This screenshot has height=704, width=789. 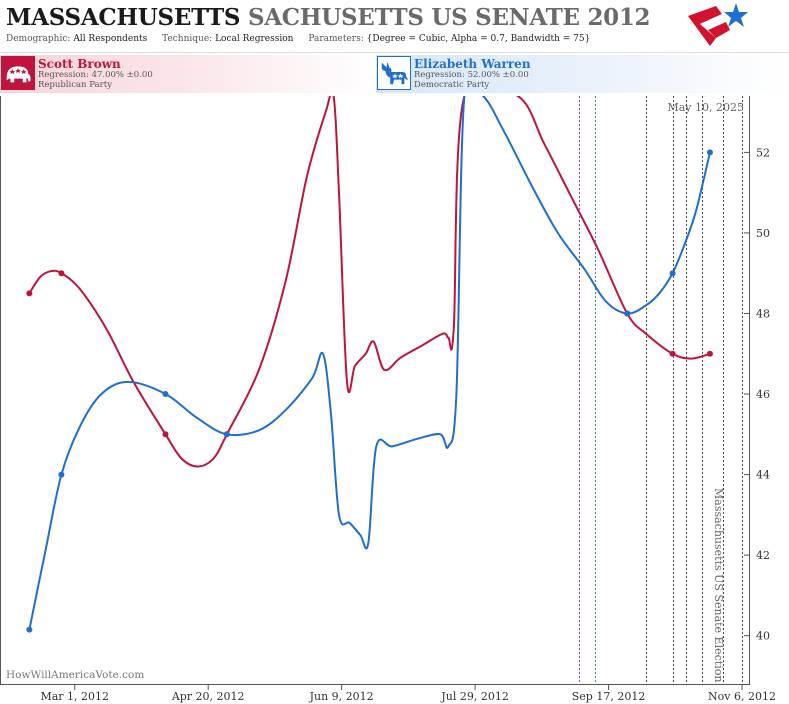 What do you see at coordinates (763, 555) in the screenshot?
I see `y-tick-label: 42` at bounding box center [763, 555].